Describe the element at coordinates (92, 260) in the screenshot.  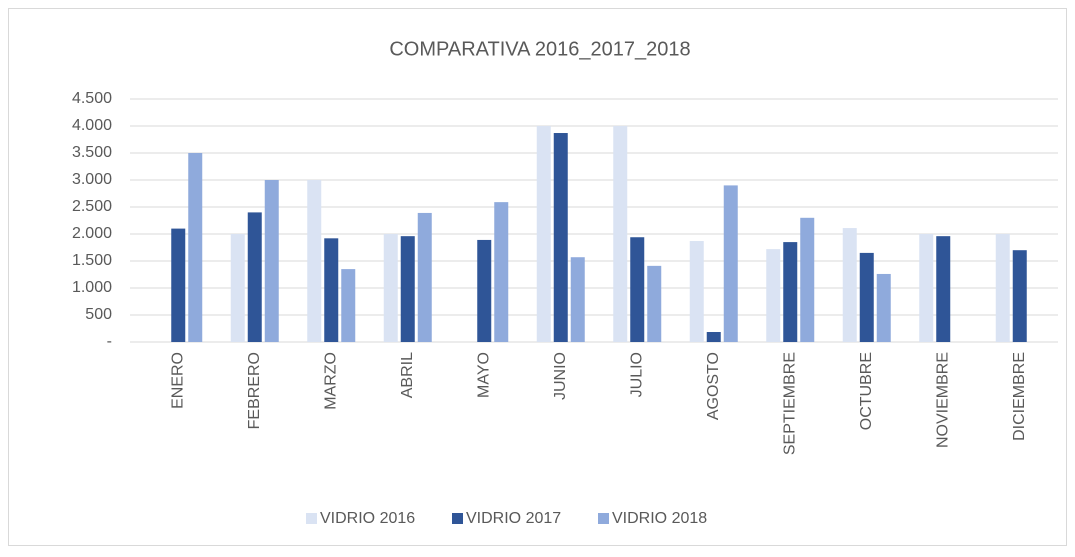
I see `y-tick-label: 1.500` at that location.